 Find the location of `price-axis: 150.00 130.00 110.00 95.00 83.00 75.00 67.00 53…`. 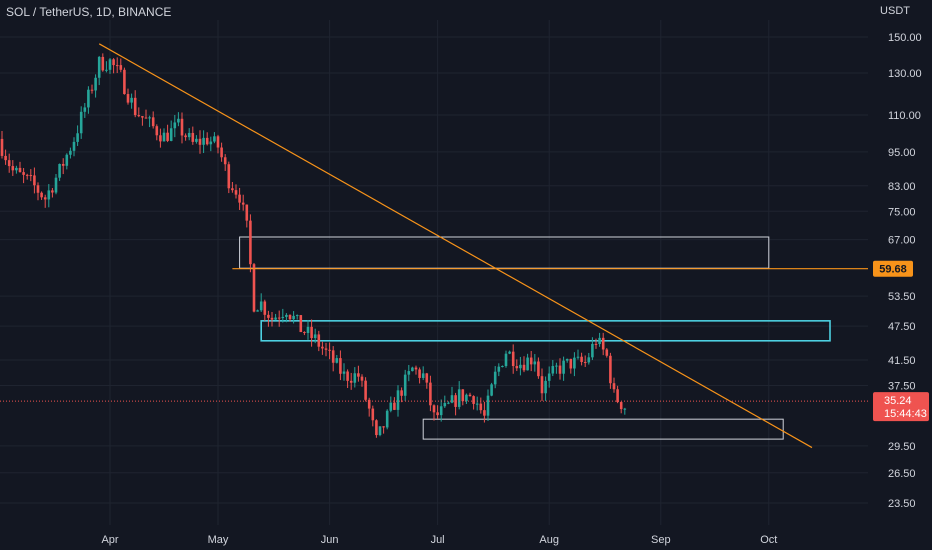

price-axis: 150.00 130.00 110.00 95.00 83.00 75.00 67.00 53… is located at coordinates (905, 271).